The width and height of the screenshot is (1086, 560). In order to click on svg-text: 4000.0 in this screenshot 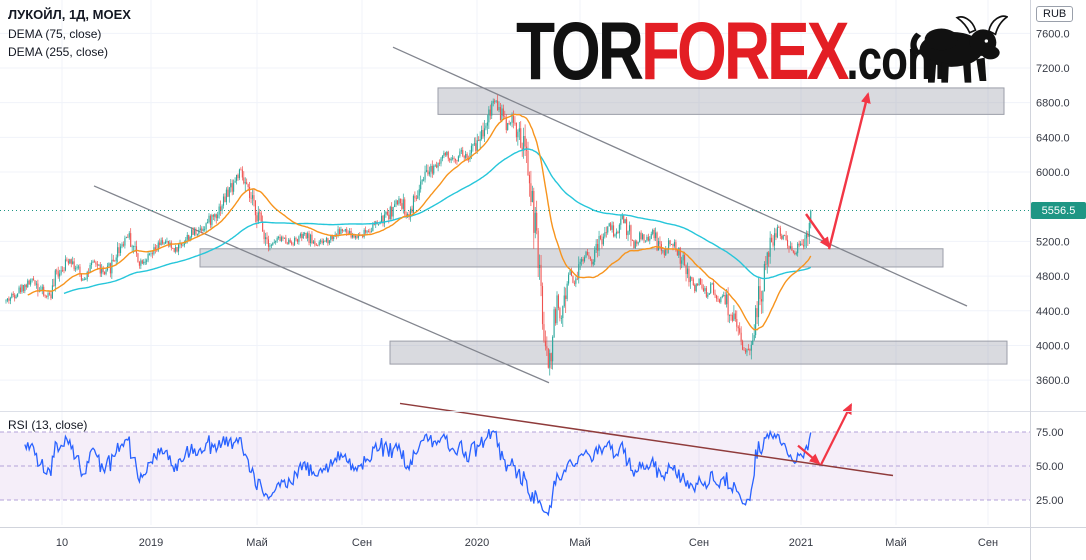, I will do `click(1053, 346)`.